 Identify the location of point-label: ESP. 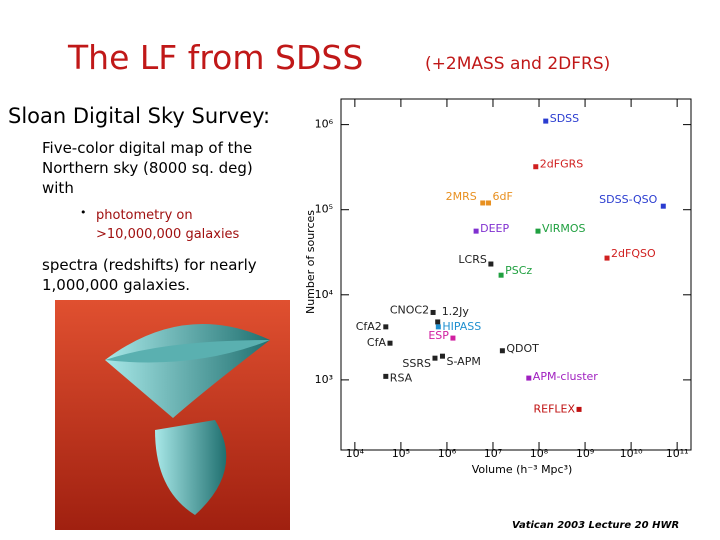
(438, 335).